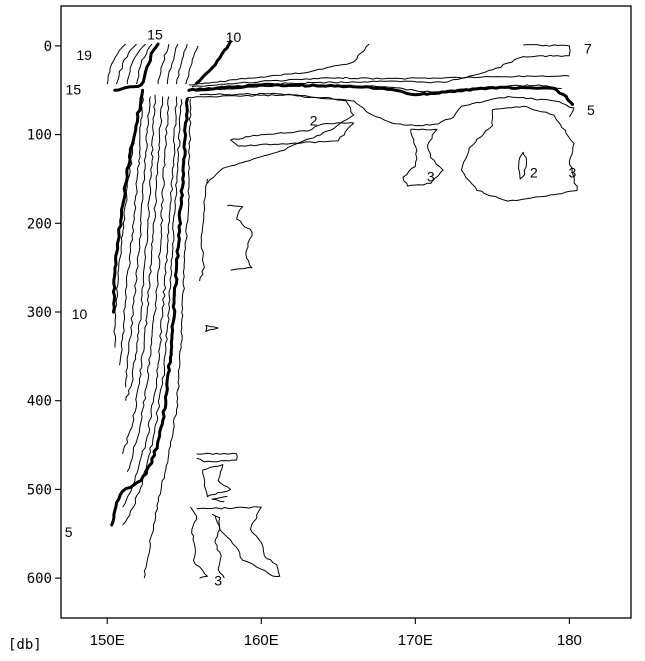 This screenshot has height=661, width=645. I want to click on y-tick-label: 600, so click(39, 579).